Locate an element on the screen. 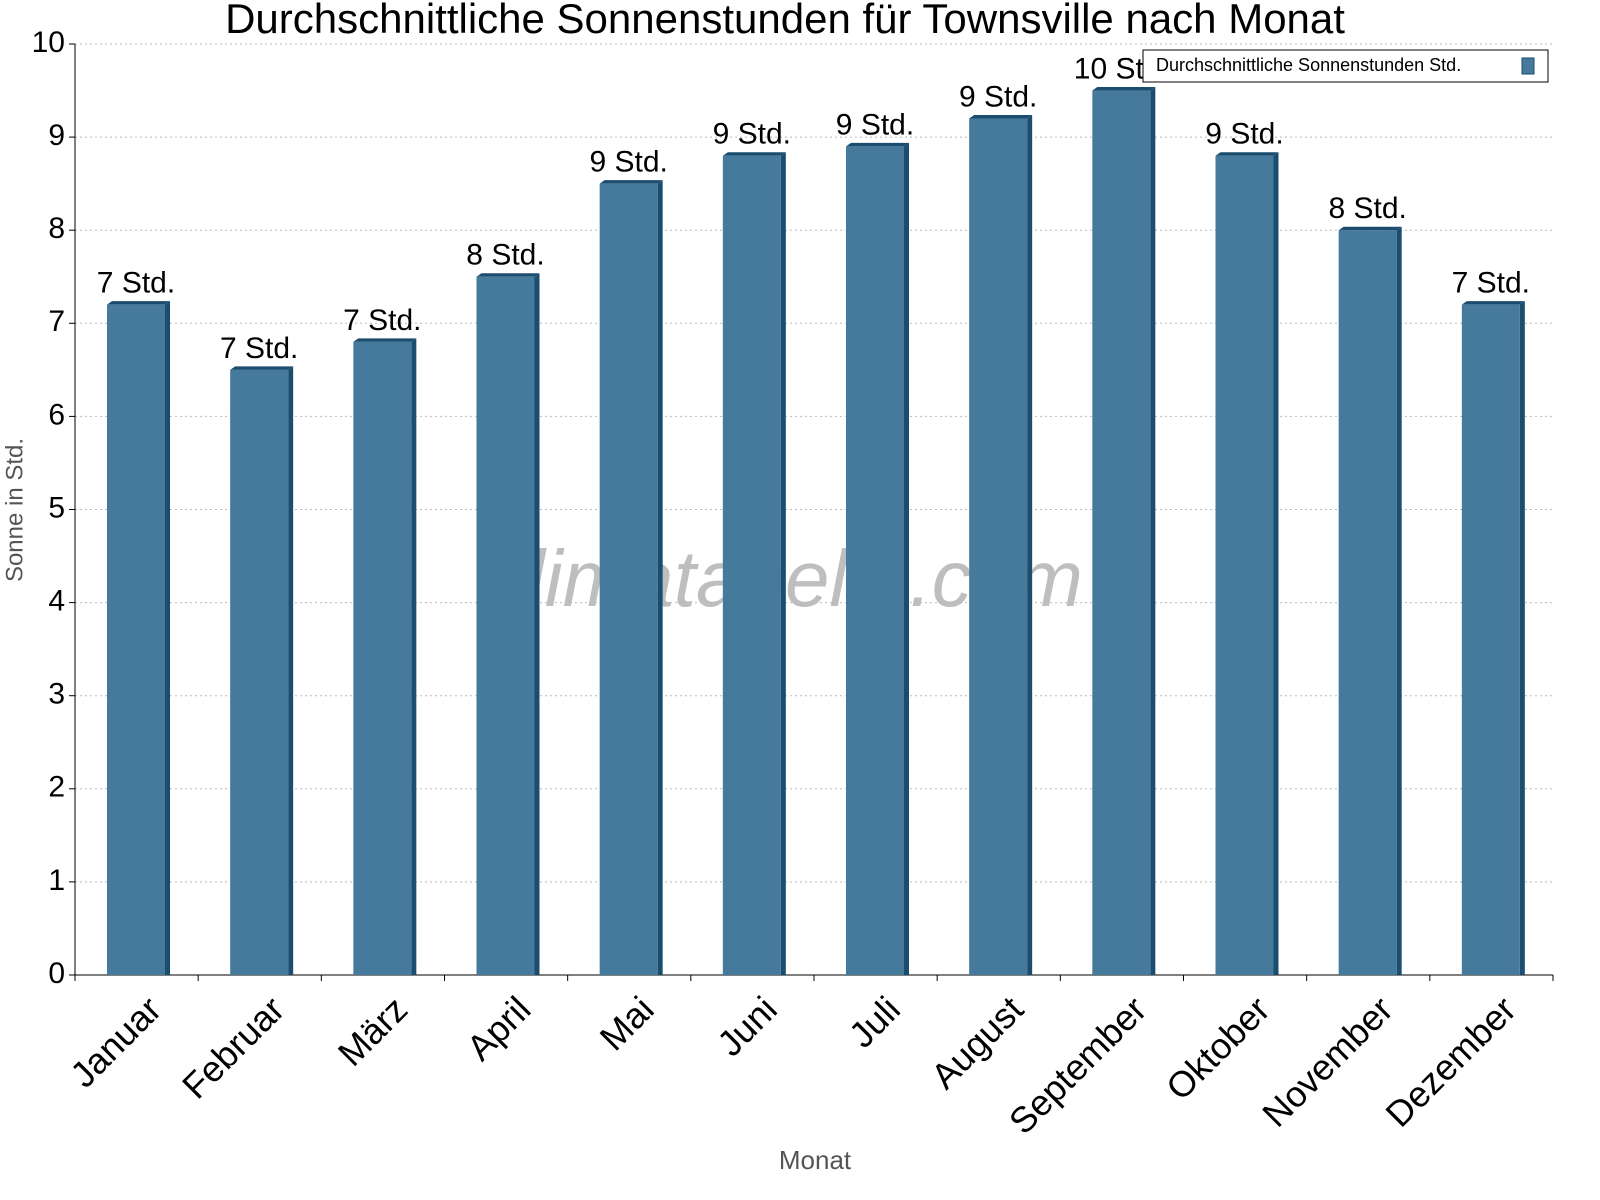  x-axis-label: Monat is located at coordinates (815, 1160).